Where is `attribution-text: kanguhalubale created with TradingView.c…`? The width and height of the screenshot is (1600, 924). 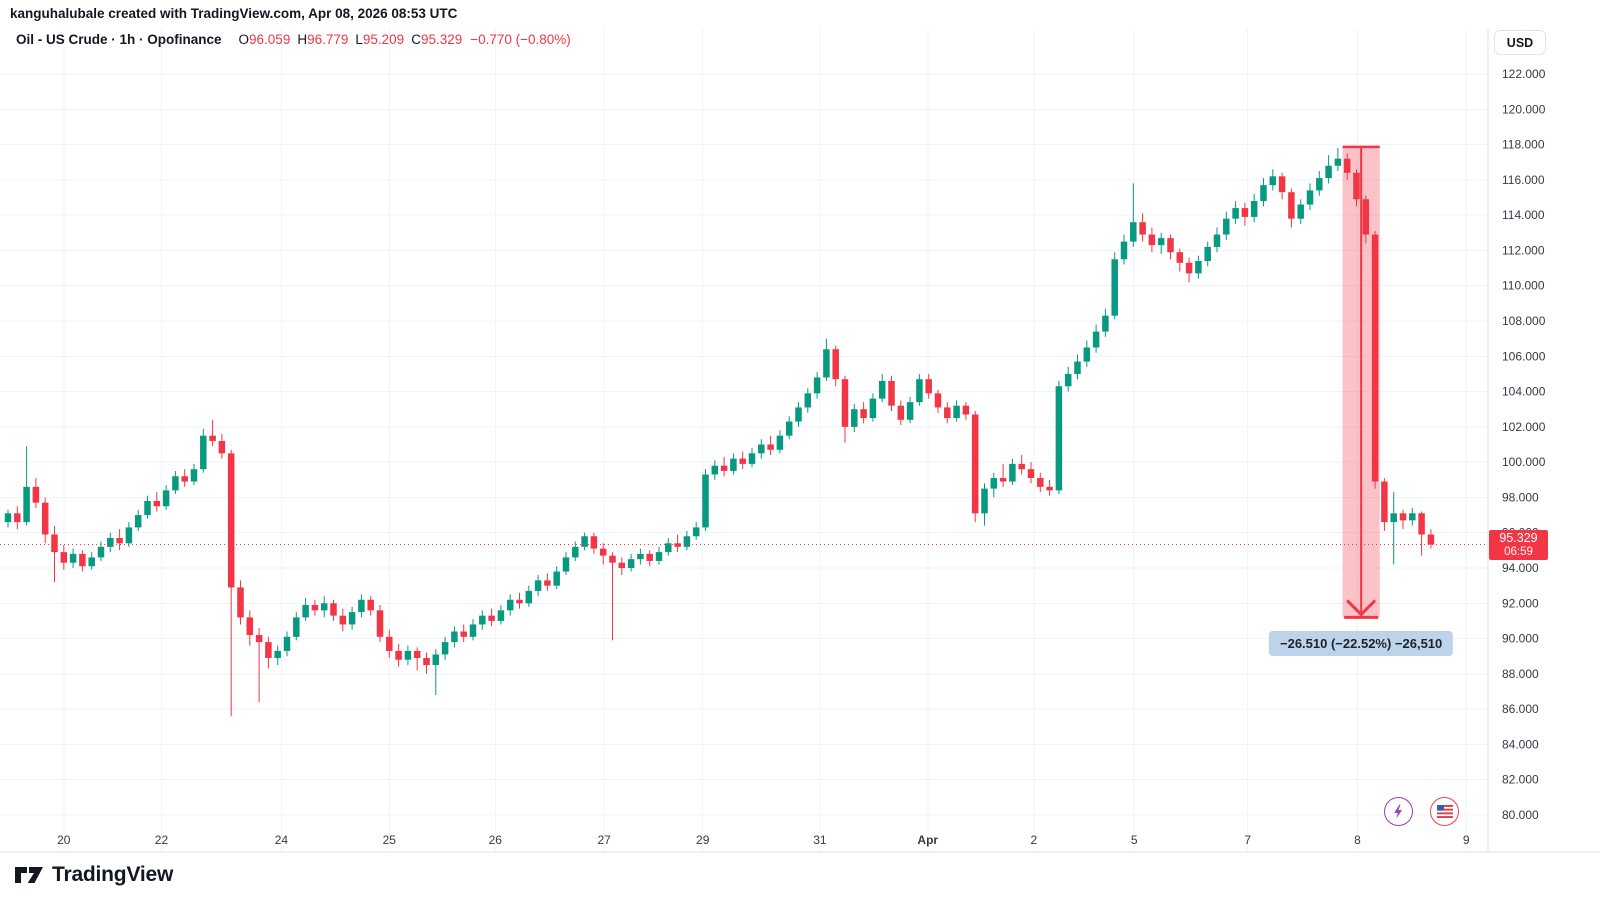
attribution-text: kanguhalubale created with TradingView.c… is located at coordinates (234, 13).